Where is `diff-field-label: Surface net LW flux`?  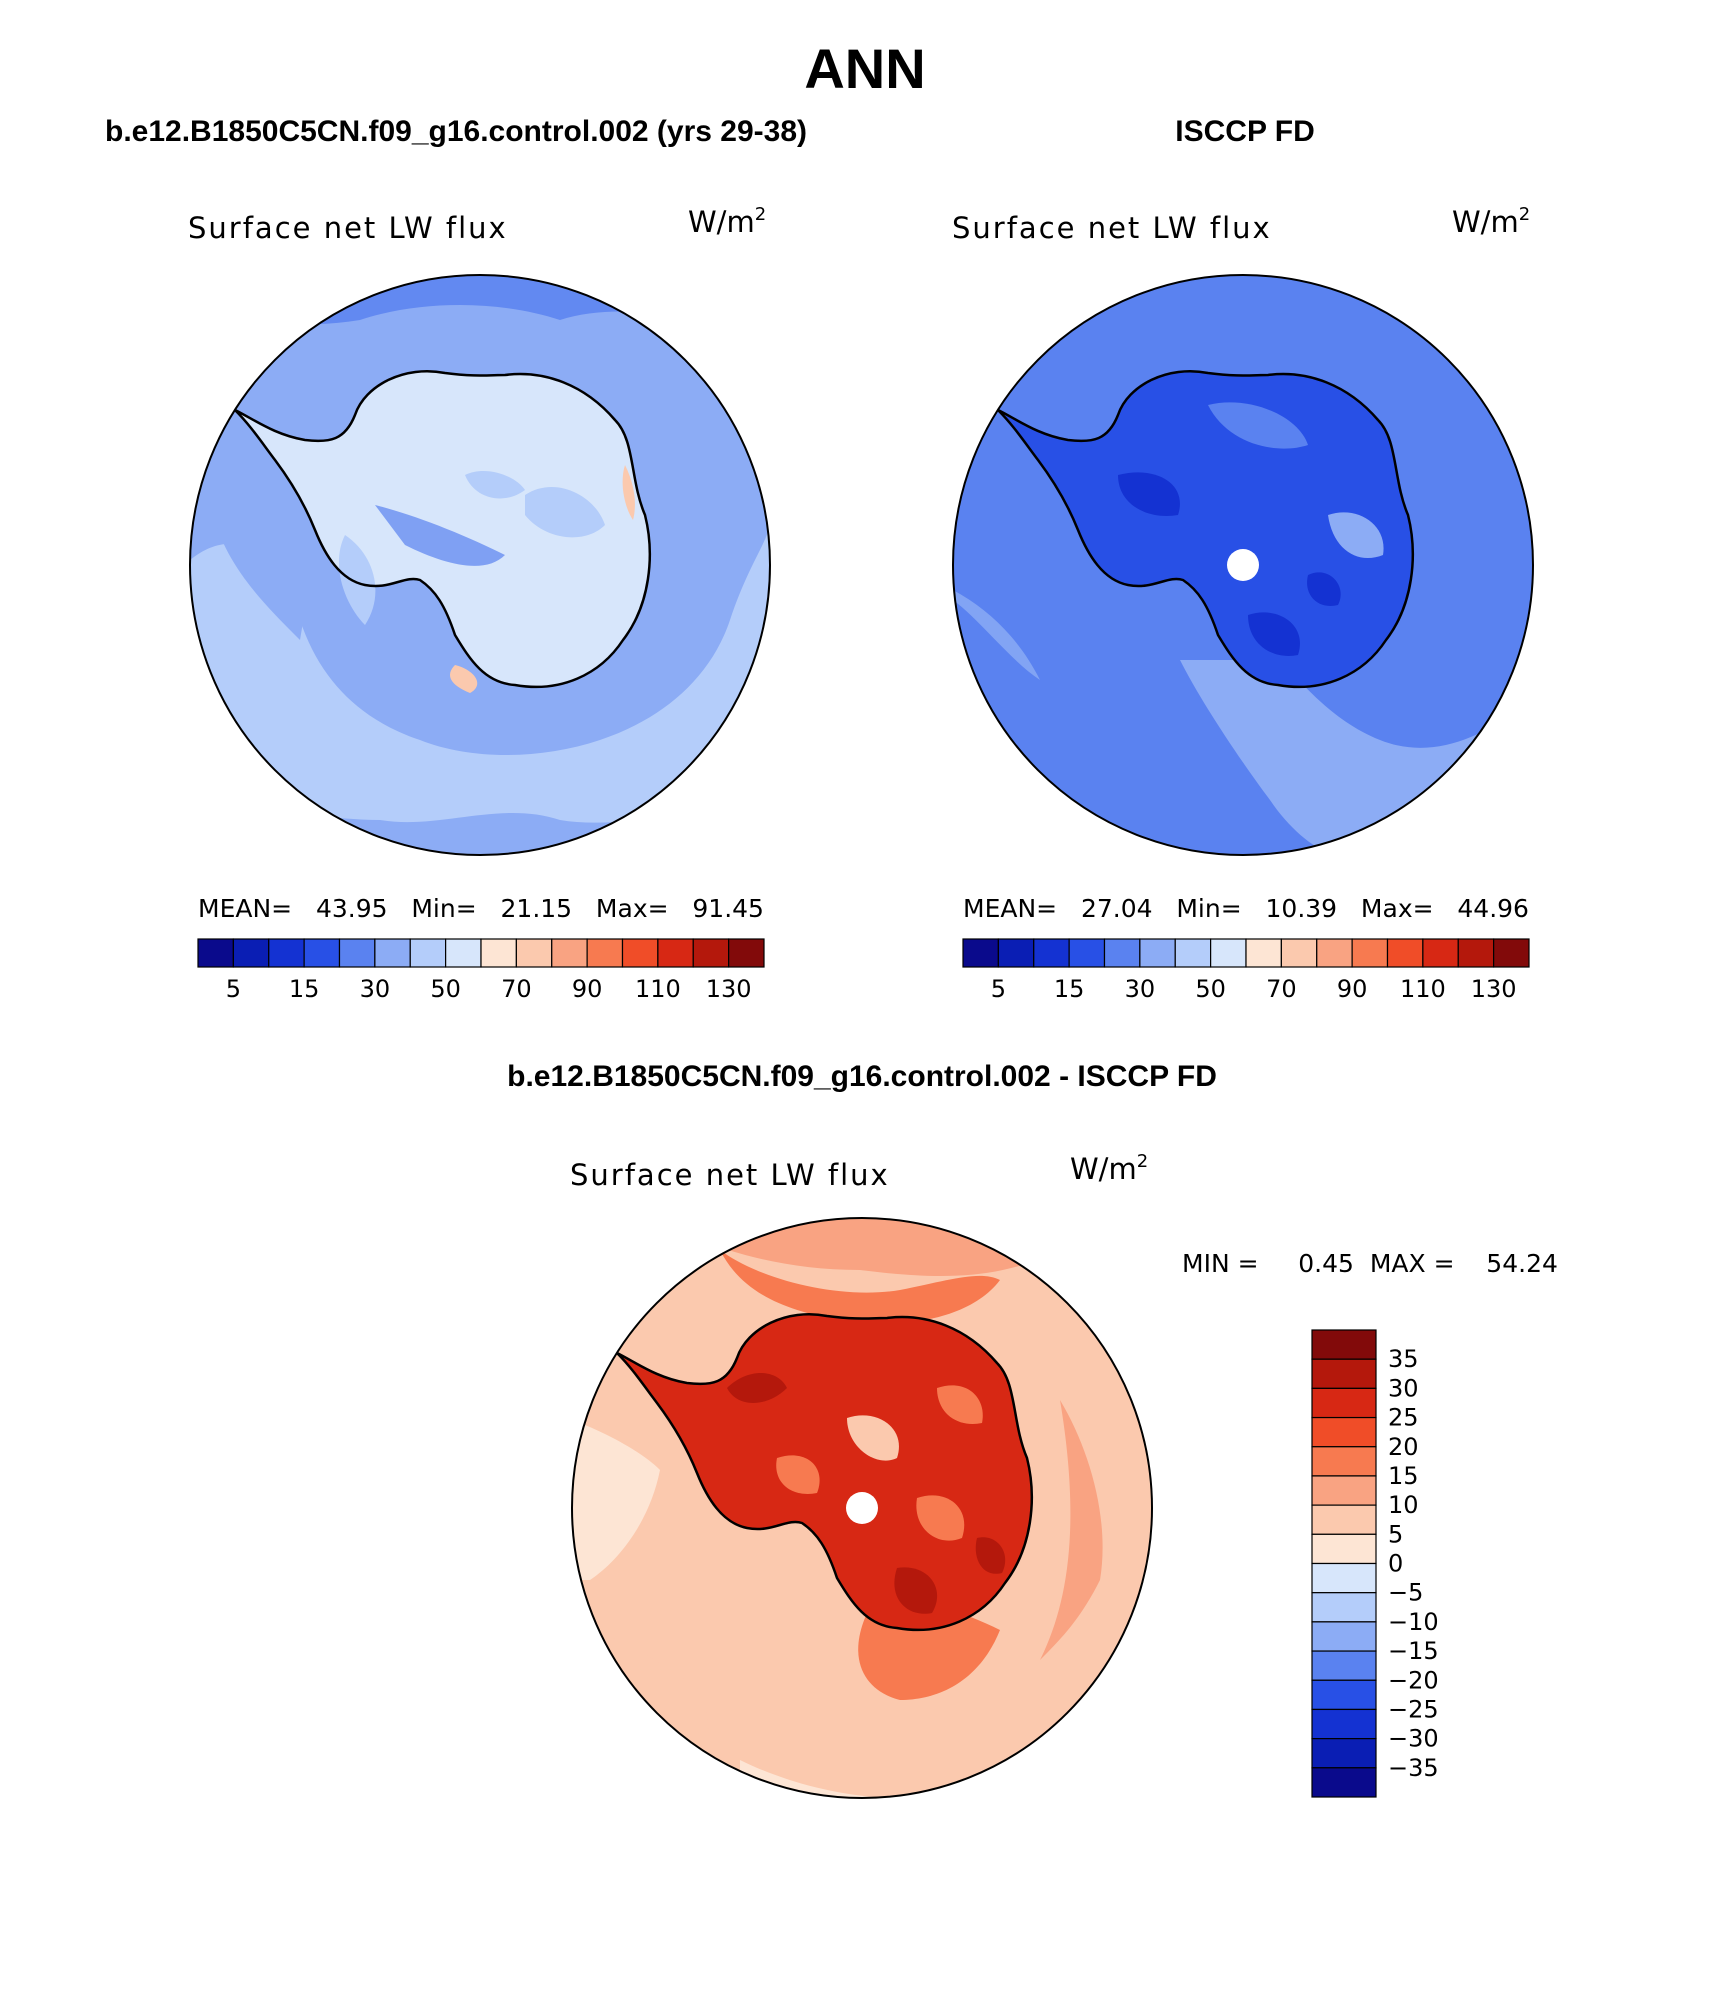
diff-field-label: Surface net LW flux is located at coordinates (730, 1175).